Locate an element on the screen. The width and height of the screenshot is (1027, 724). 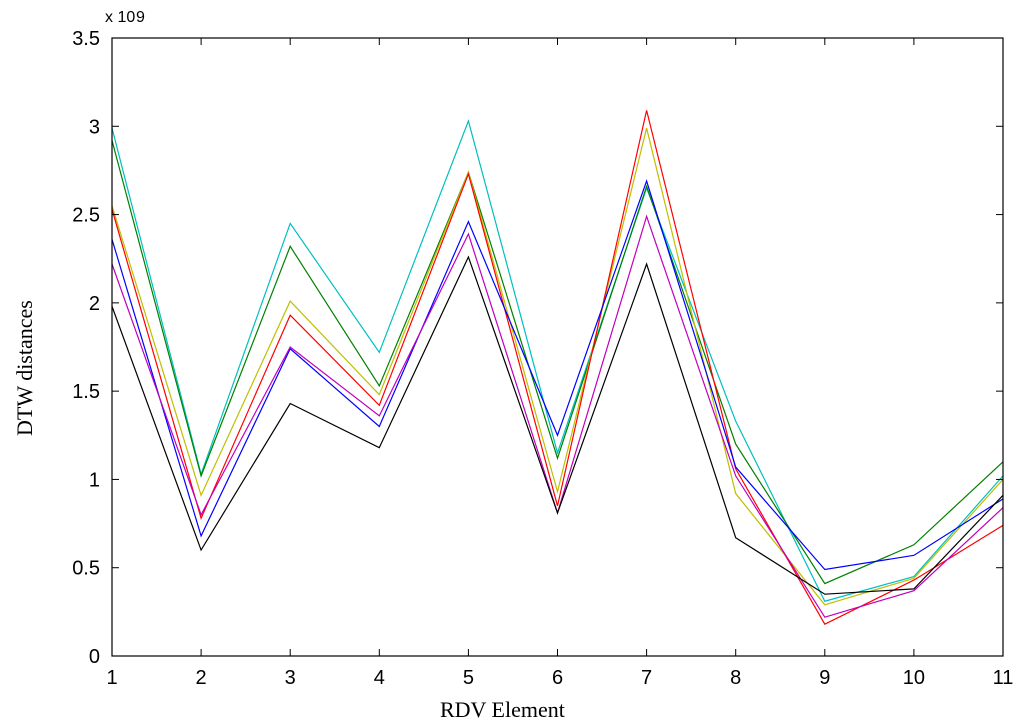
x-tick-label: 6 is located at coordinates (557, 678).